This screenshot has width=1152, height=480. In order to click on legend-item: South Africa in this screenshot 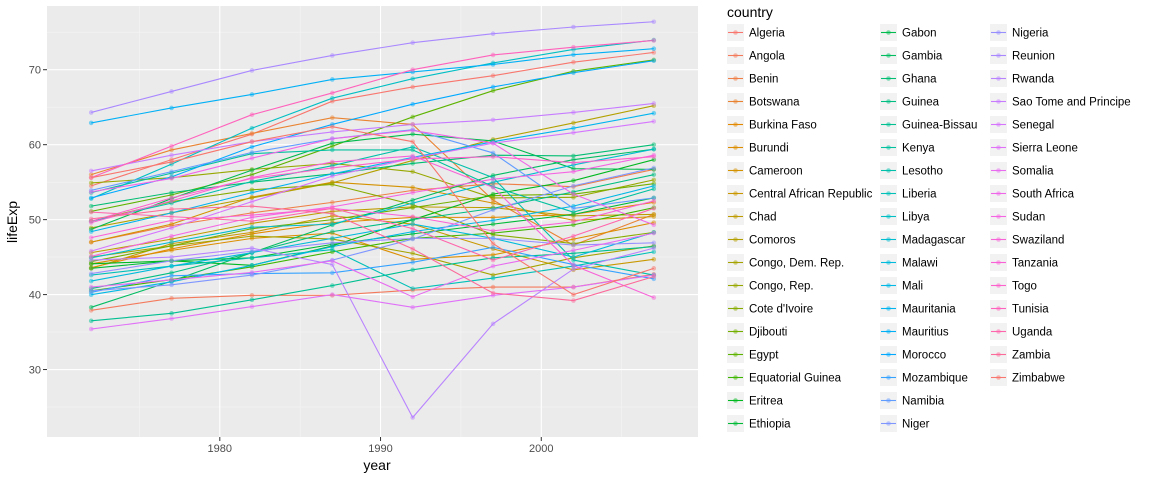, I will do `click(1032, 193)`.